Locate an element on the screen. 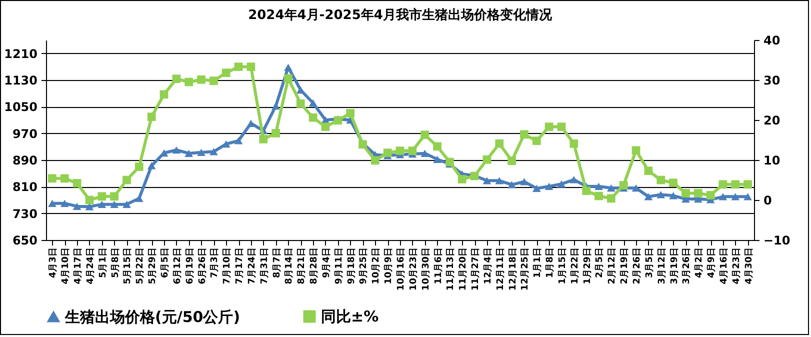 The image size is (811, 337). x-tick-label: 7月17日 is located at coordinates (240, 266).